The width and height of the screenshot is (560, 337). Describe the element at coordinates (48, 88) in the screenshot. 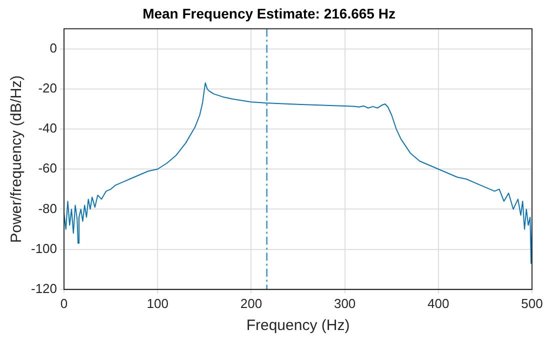

I see `y-tick-label: -20` at that location.